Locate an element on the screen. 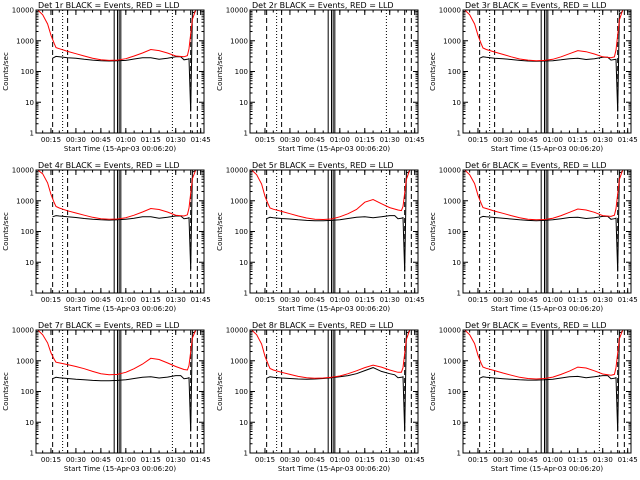 The width and height of the screenshot is (640, 480). chart-title: Det 8r BLACK = Events, RED = LLD is located at coordinates (323, 325).